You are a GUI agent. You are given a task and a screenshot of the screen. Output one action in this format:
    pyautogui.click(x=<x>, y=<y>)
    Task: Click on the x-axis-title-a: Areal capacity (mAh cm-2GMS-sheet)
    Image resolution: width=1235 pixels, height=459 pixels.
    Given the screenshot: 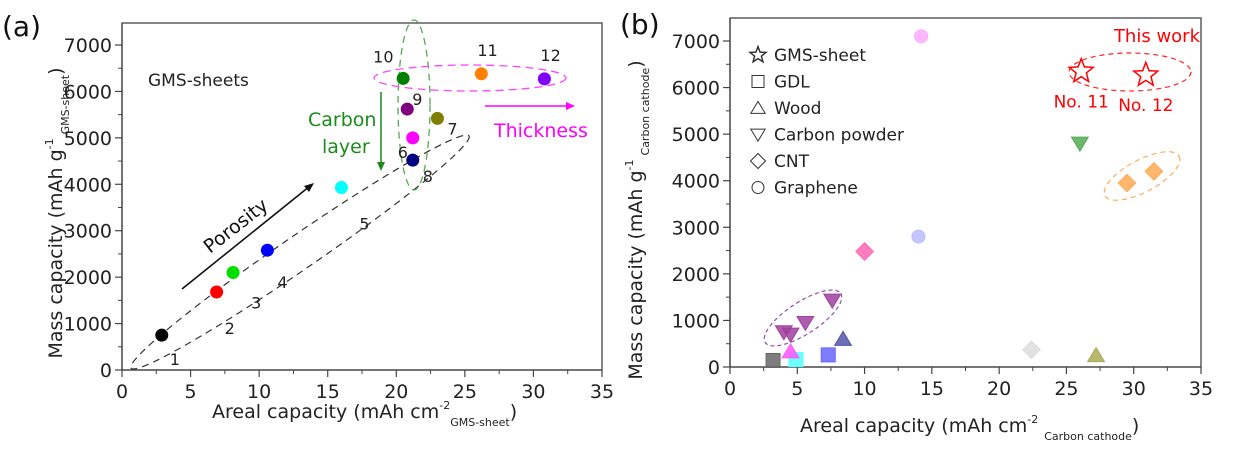 What is the action you would take?
    pyautogui.click(x=364, y=414)
    